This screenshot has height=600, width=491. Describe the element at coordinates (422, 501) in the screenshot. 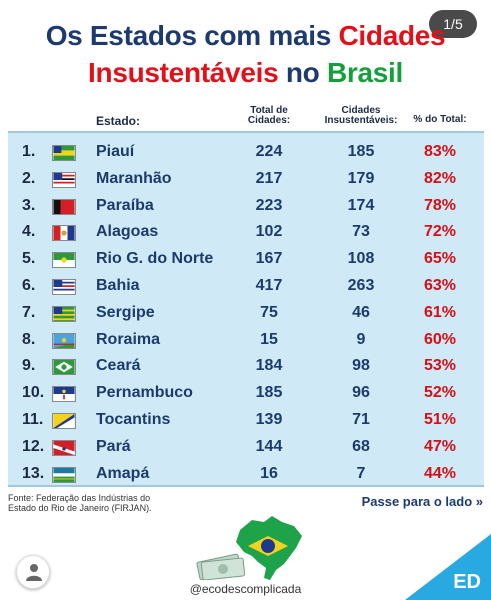

I see `swipe-hint: Passe para o lado »` at that location.